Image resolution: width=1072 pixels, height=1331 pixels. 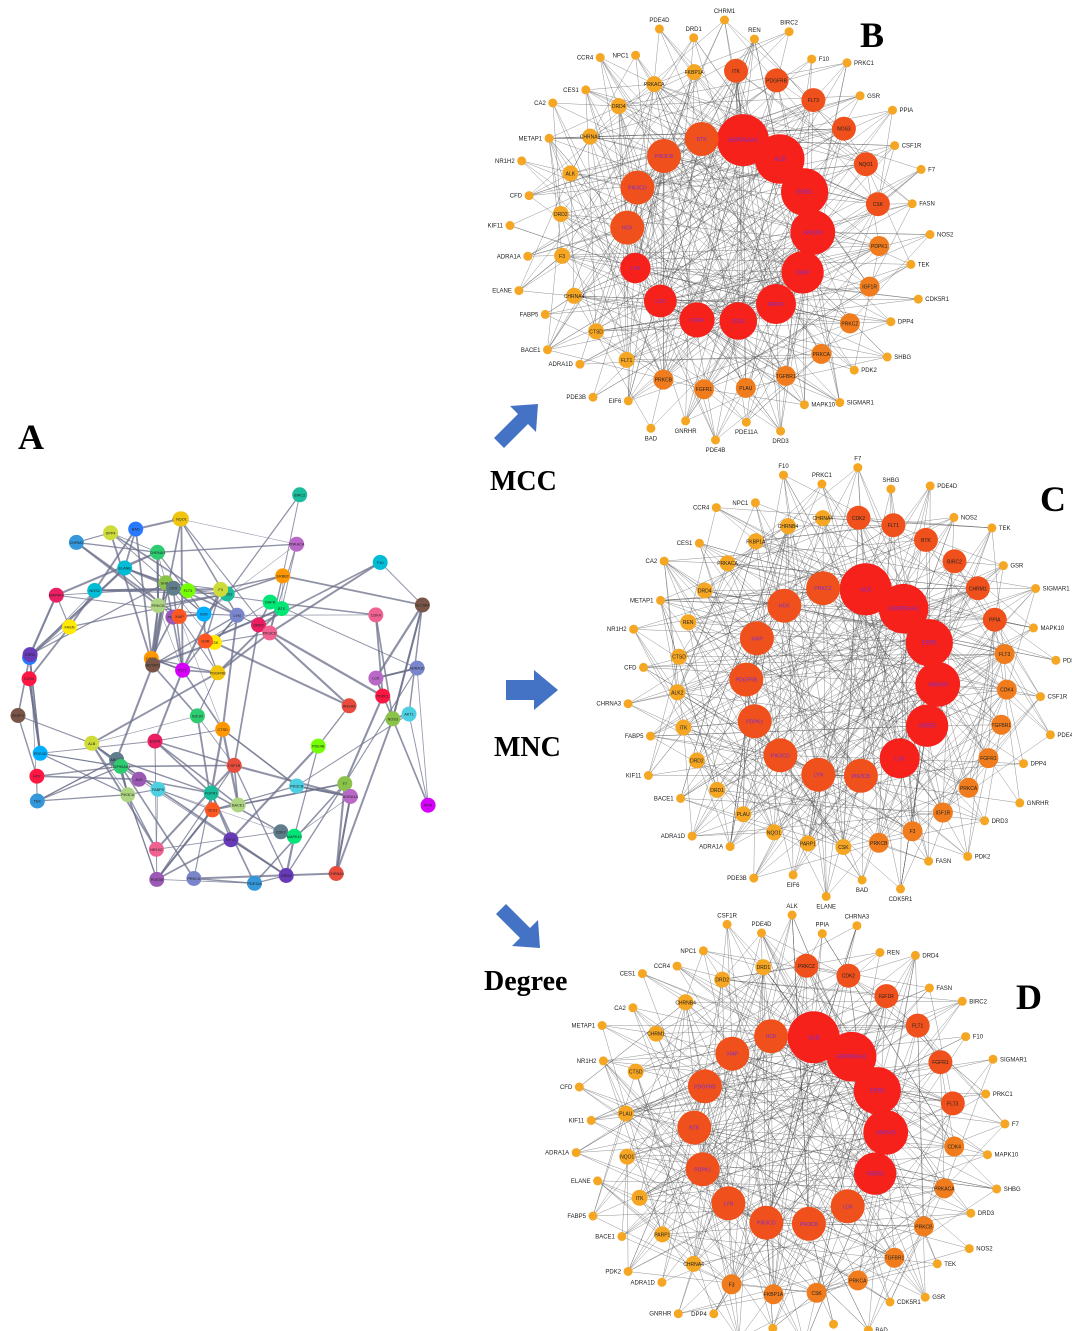 I want to click on node-label-prkcz: PRKCZ, so click(x=849, y=324).